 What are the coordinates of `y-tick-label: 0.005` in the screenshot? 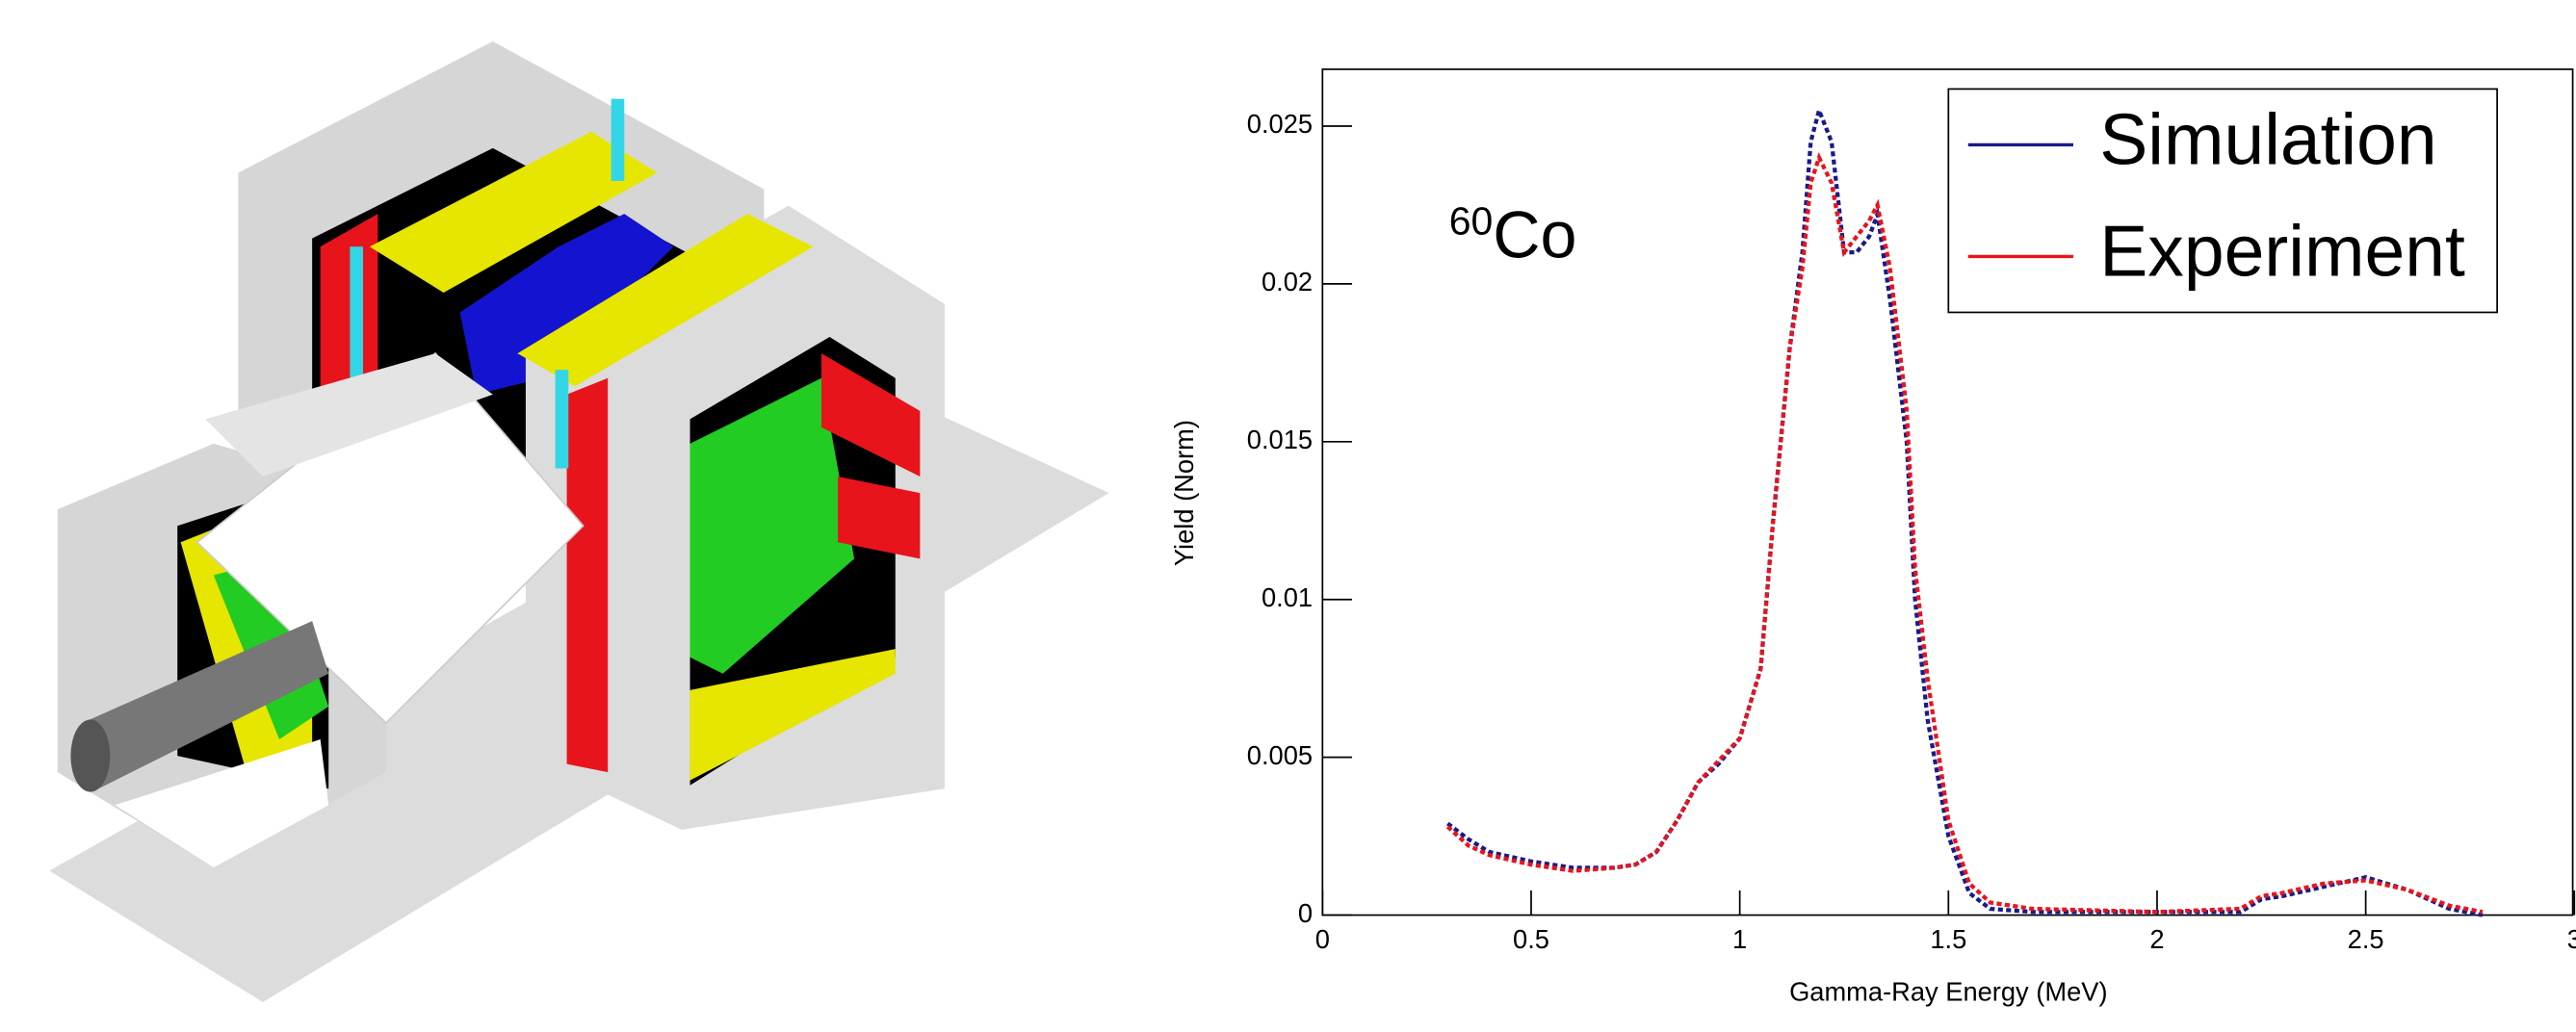 It's located at (1280, 755).